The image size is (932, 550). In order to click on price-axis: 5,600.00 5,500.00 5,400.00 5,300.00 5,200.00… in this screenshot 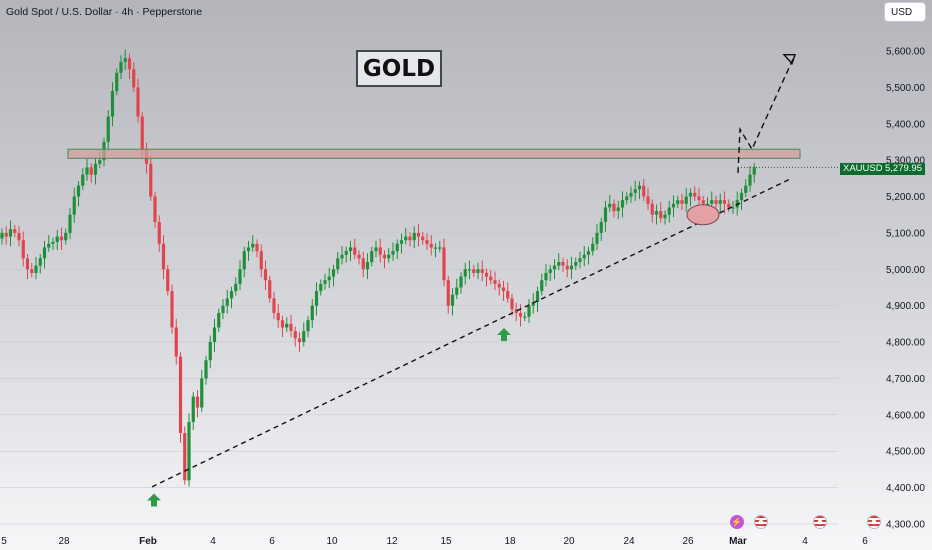, I will do `click(905, 289)`.